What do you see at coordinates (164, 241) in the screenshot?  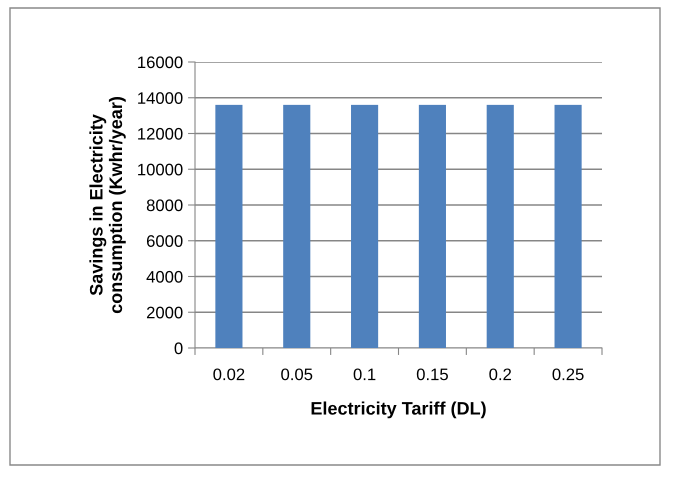 I see `y-tick-label: 6000` at bounding box center [164, 241].